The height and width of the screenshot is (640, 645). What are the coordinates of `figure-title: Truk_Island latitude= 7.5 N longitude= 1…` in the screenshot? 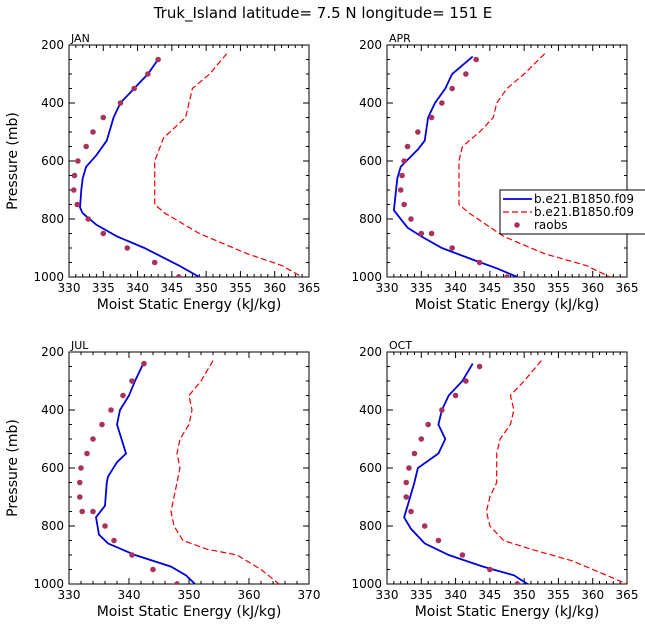 It's located at (323, 13).